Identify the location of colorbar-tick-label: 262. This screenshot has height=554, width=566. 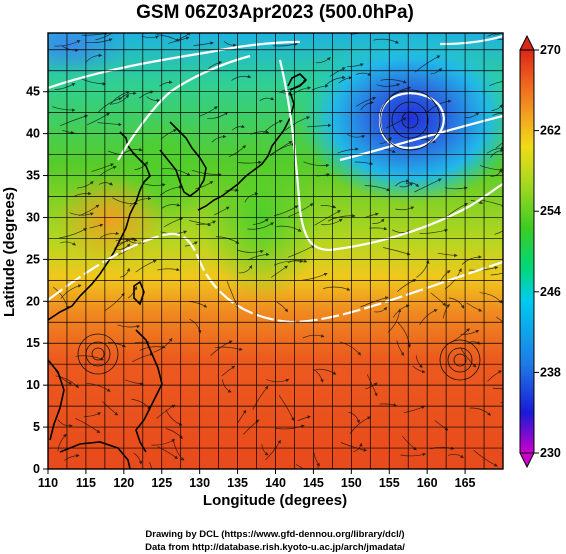
(550, 131).